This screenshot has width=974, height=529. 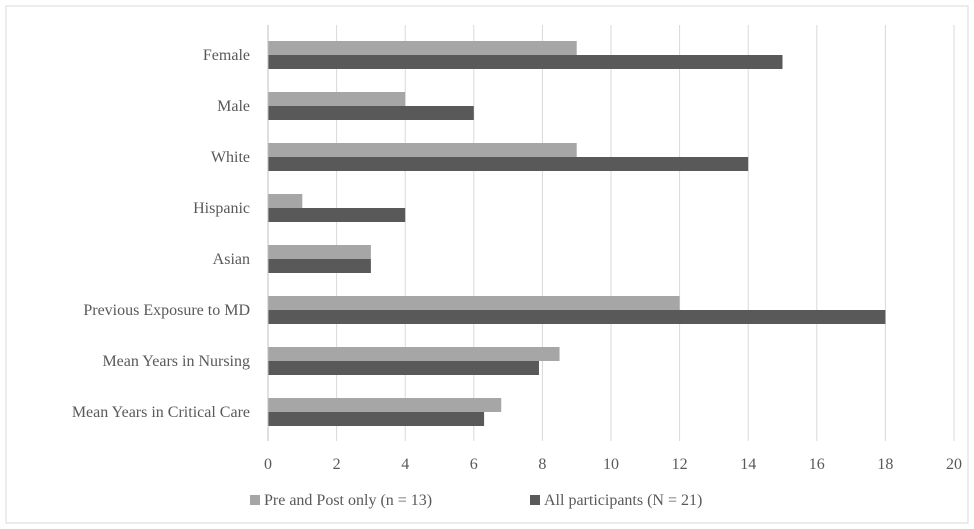 What do you see at coordinates (268, 464) in the screenshot?
I see `x-tick-label: 0` at bounding box center [268, 464].